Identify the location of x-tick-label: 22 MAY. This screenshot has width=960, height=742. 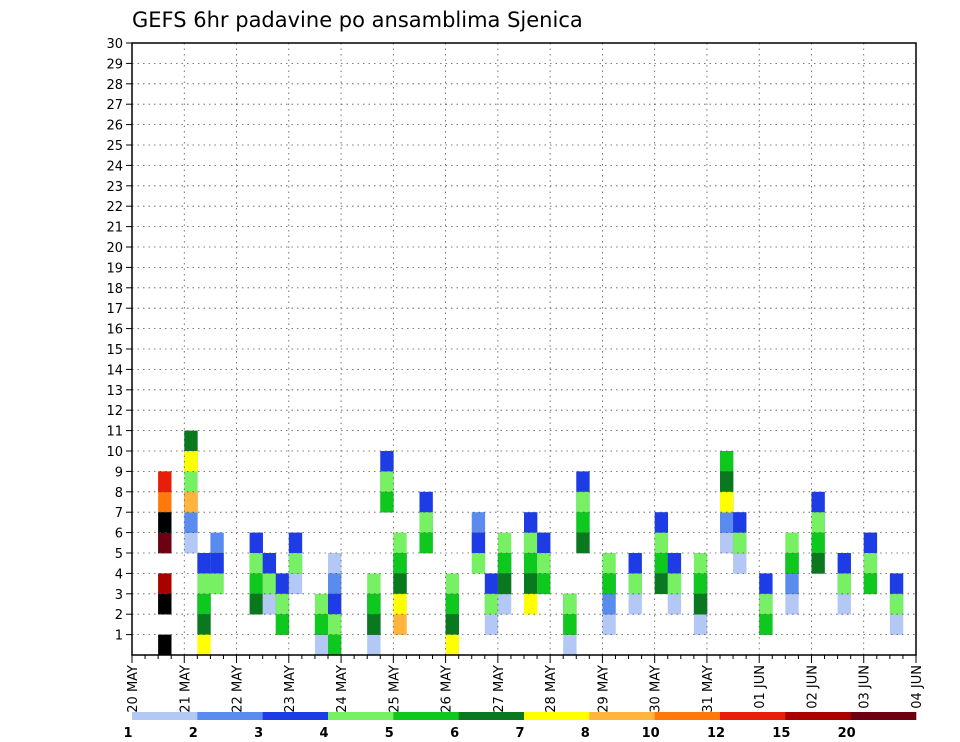
(238, 689).